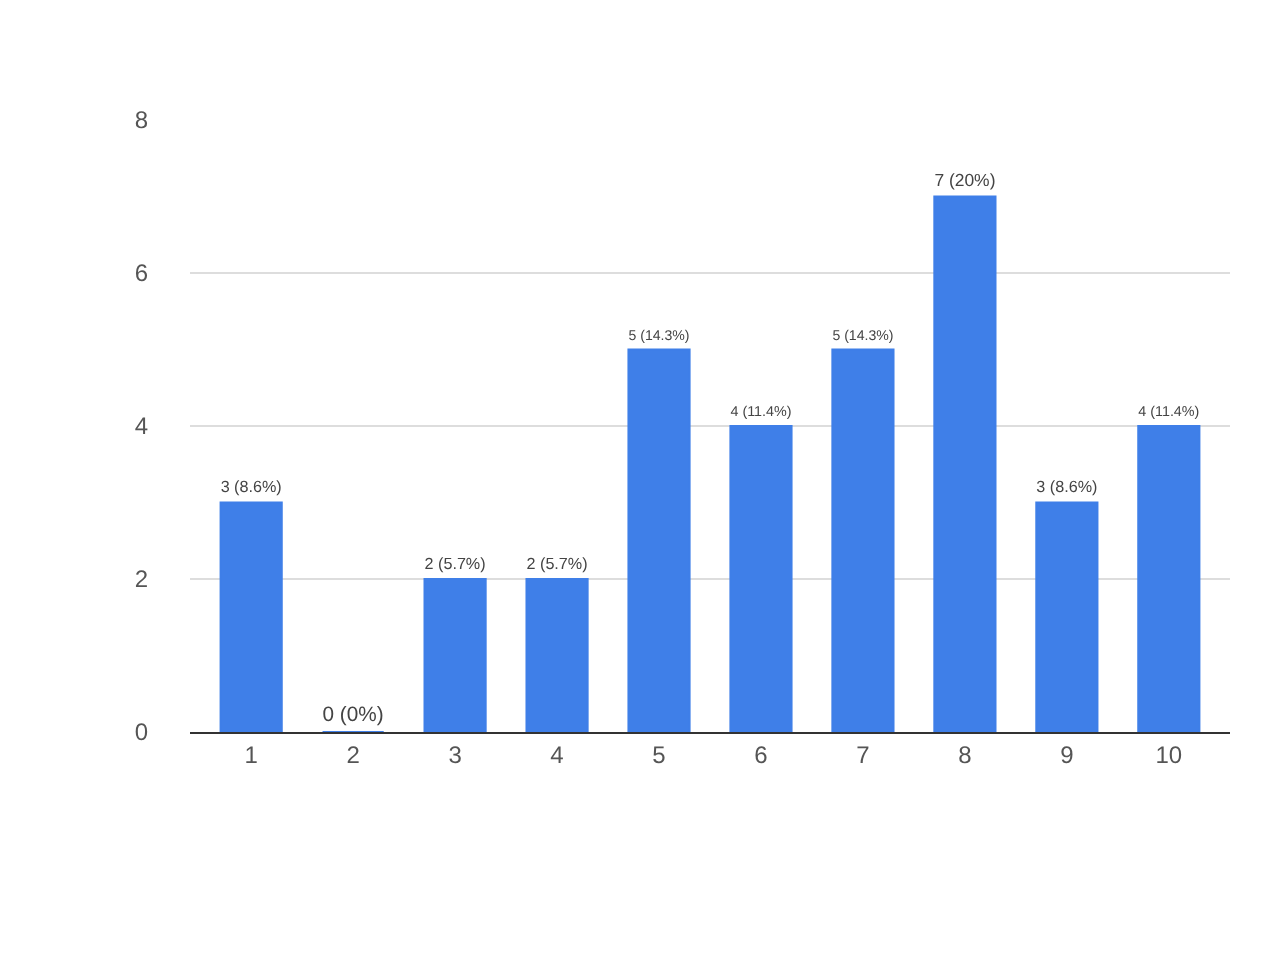 This screenshot has height=962, width=1280. What do you see at coordinates (141, 579) in the screenshot?
I see `y-tick-label: 2` at bounding box center [141, 579].